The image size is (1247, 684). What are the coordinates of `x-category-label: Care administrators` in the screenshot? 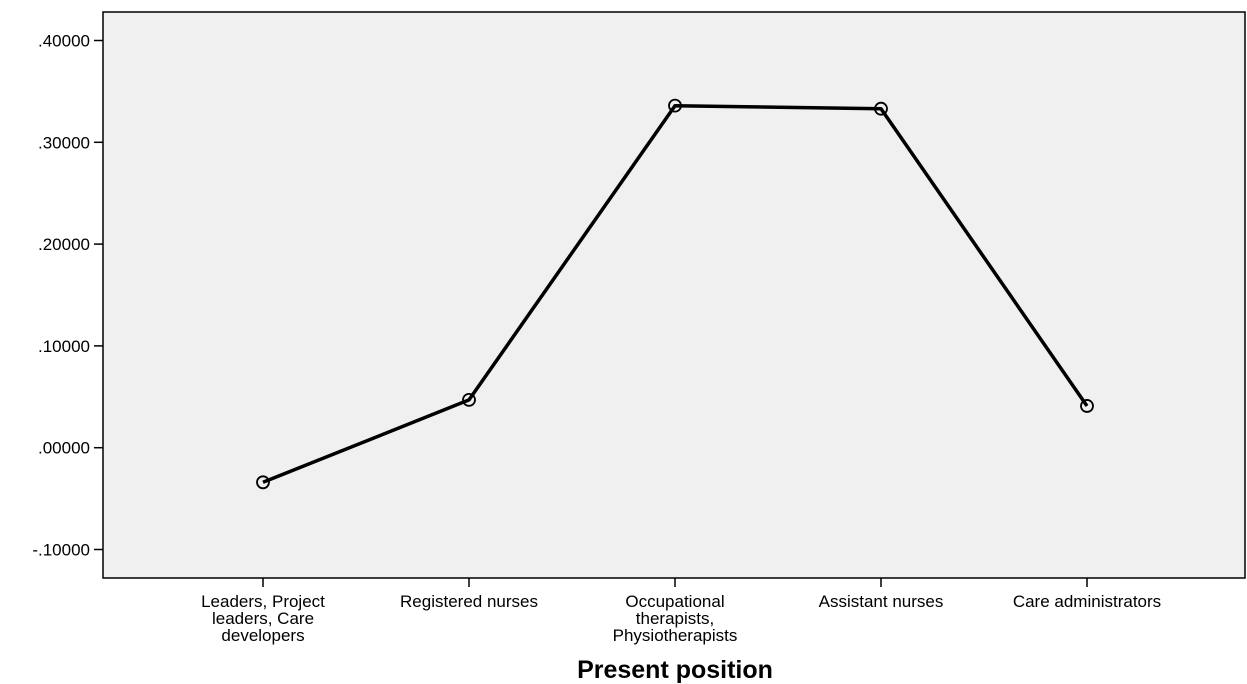 It's located at (1087, 601).